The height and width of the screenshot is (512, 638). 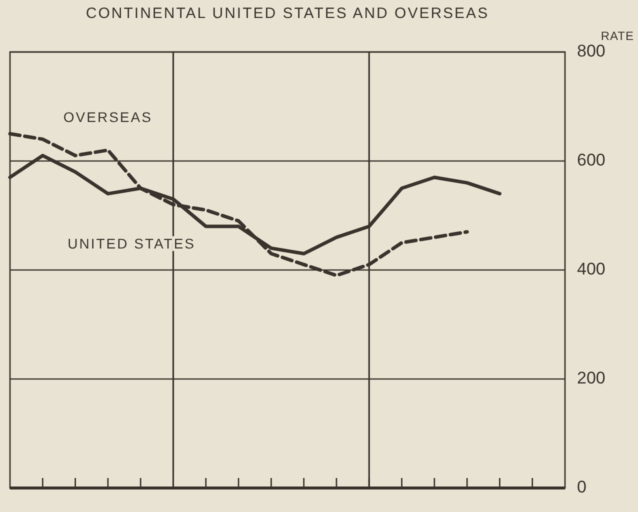 I want to click on y-tick-label: 0, so click(x=581, y=486).